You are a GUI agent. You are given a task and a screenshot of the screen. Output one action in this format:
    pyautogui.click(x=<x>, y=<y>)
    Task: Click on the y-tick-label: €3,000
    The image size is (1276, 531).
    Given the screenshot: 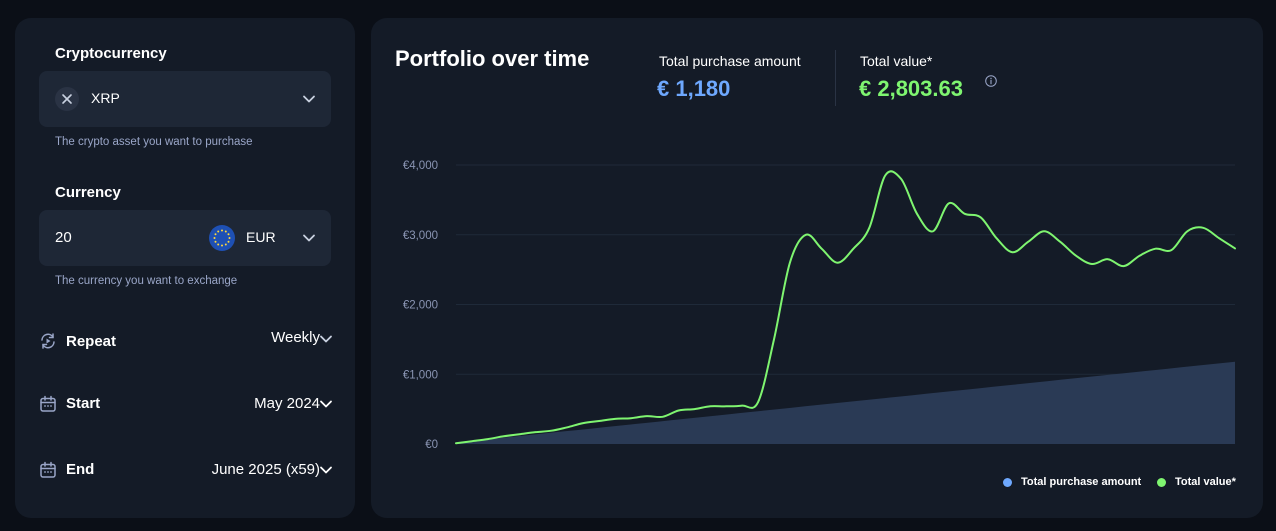 What is the action you would take?
    pyautogui.click(x=420, y=236)
    